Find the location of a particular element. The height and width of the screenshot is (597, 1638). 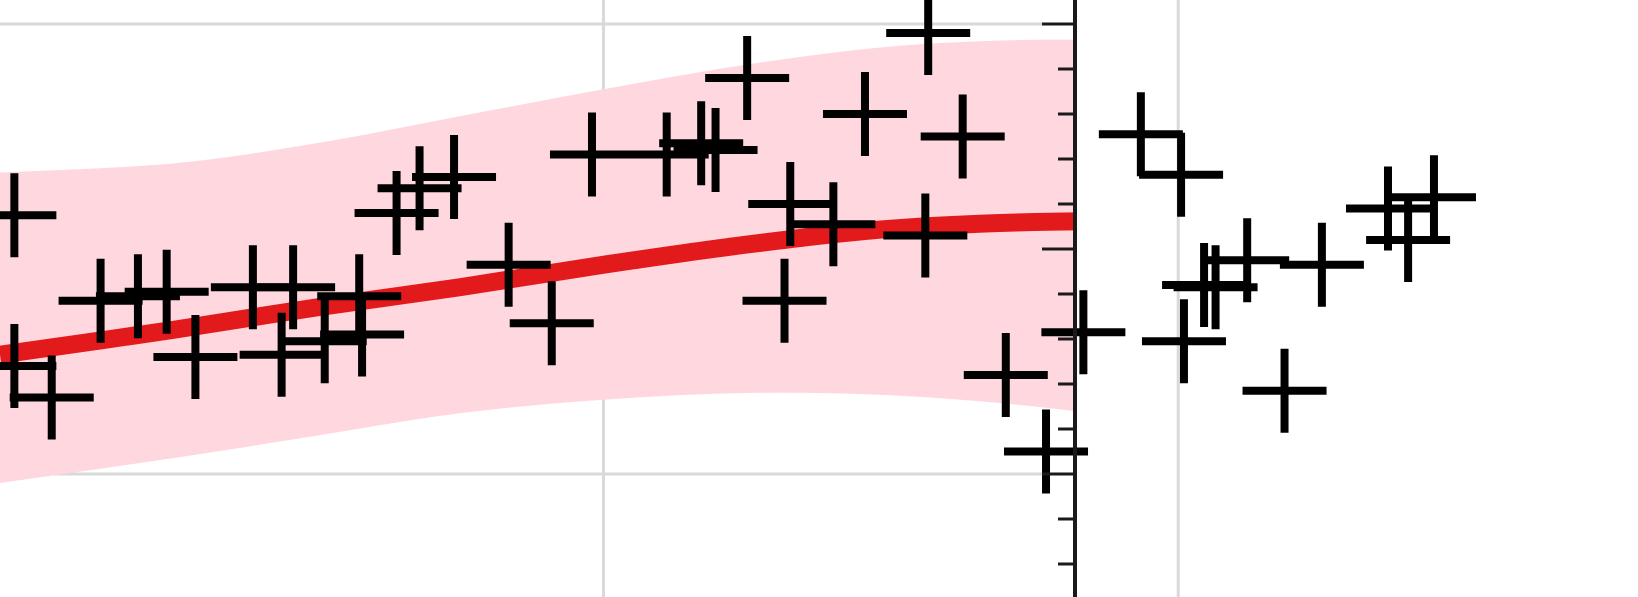

right-y-axis is located at coordinates (1059, 298).